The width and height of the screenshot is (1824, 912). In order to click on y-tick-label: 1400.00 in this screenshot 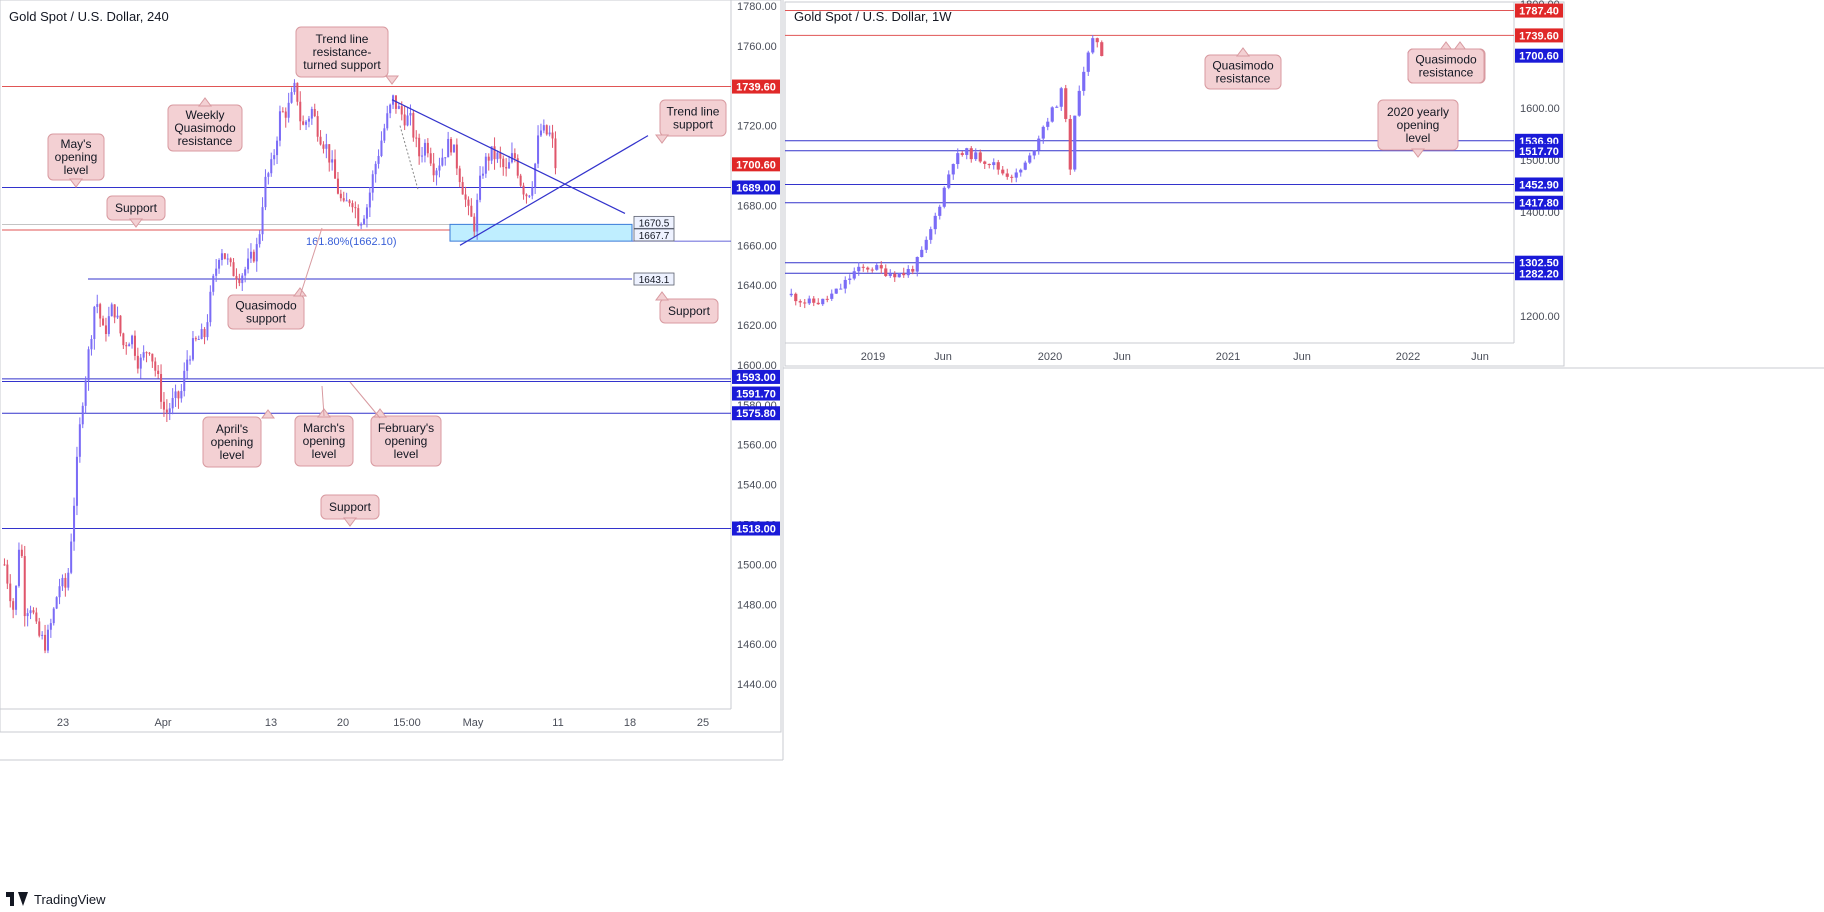, I will do `click(1540, 213)`.